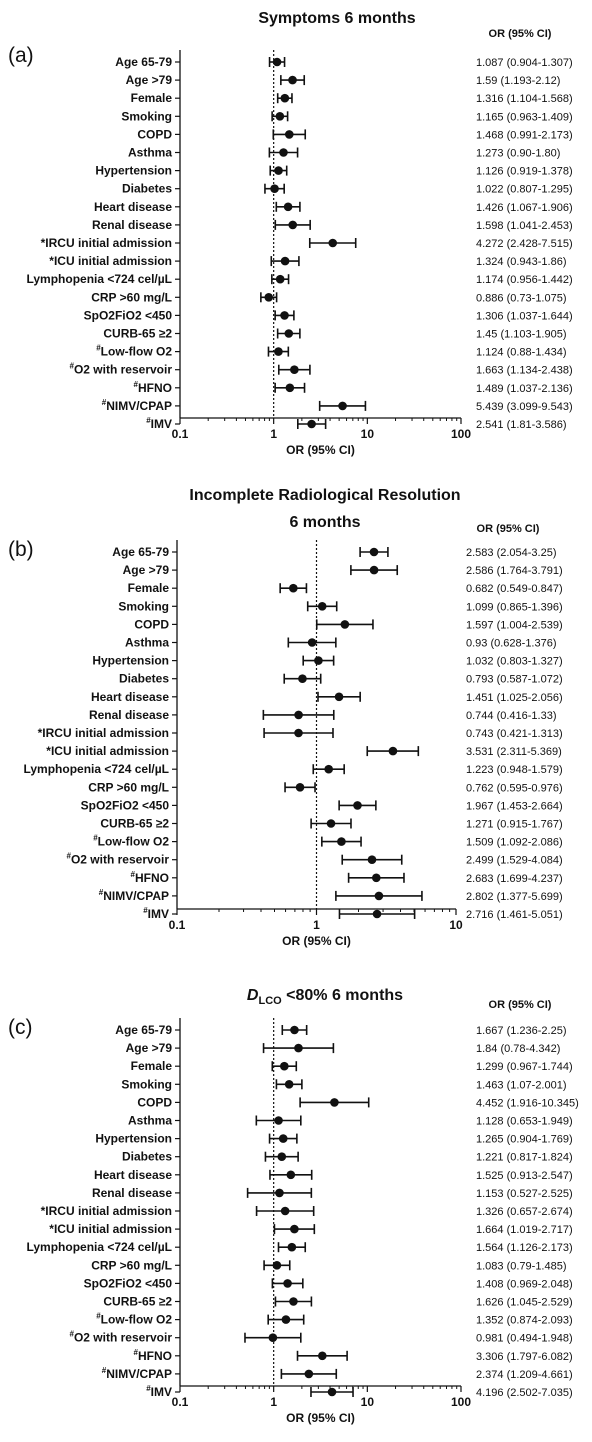 The width and height of the screenshot is (592, 1442). Describe the element at coordinates (511, 644) in the screenshot. I see `panel-b-ci-text: 0.93 (0.628-1.376)` at that location.